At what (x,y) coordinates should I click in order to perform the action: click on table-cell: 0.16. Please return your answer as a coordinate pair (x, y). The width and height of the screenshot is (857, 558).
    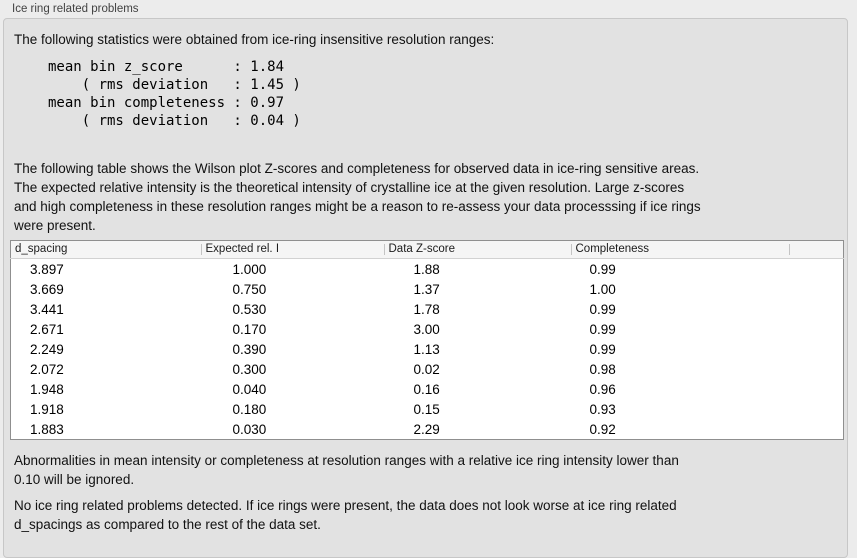
    Looking at the image, I should click on (426, 389).